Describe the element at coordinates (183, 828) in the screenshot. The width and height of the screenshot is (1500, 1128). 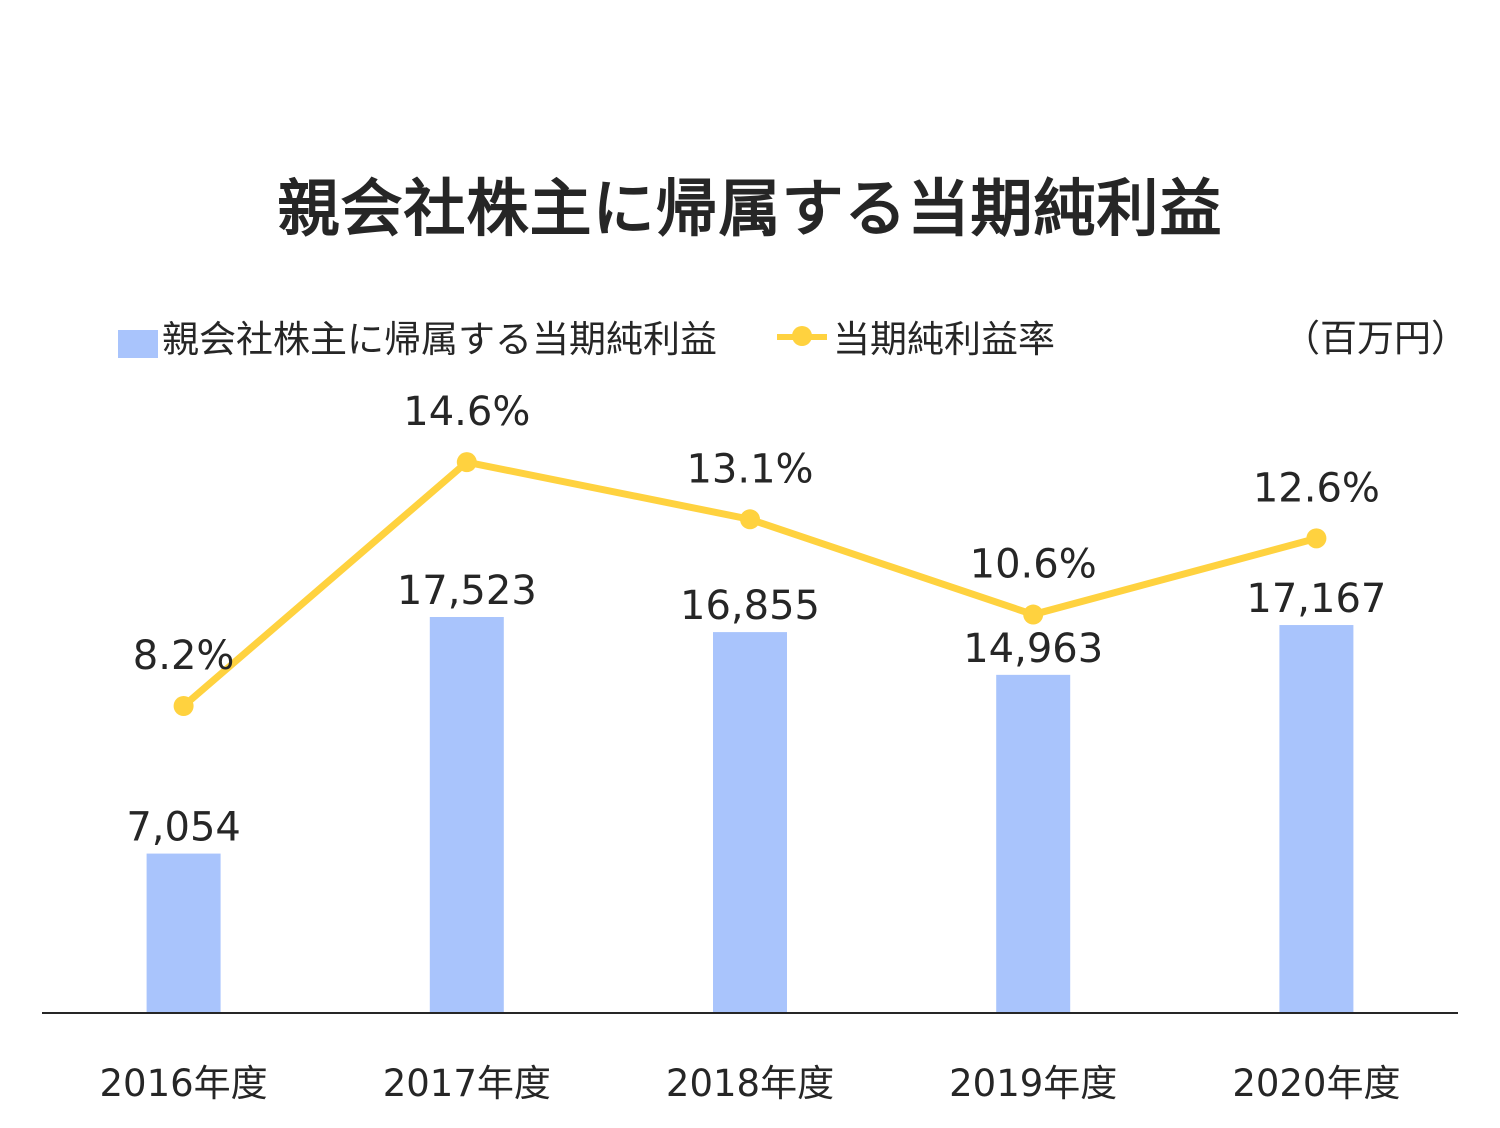
I see `bar-data-label: 7,054` at that location.